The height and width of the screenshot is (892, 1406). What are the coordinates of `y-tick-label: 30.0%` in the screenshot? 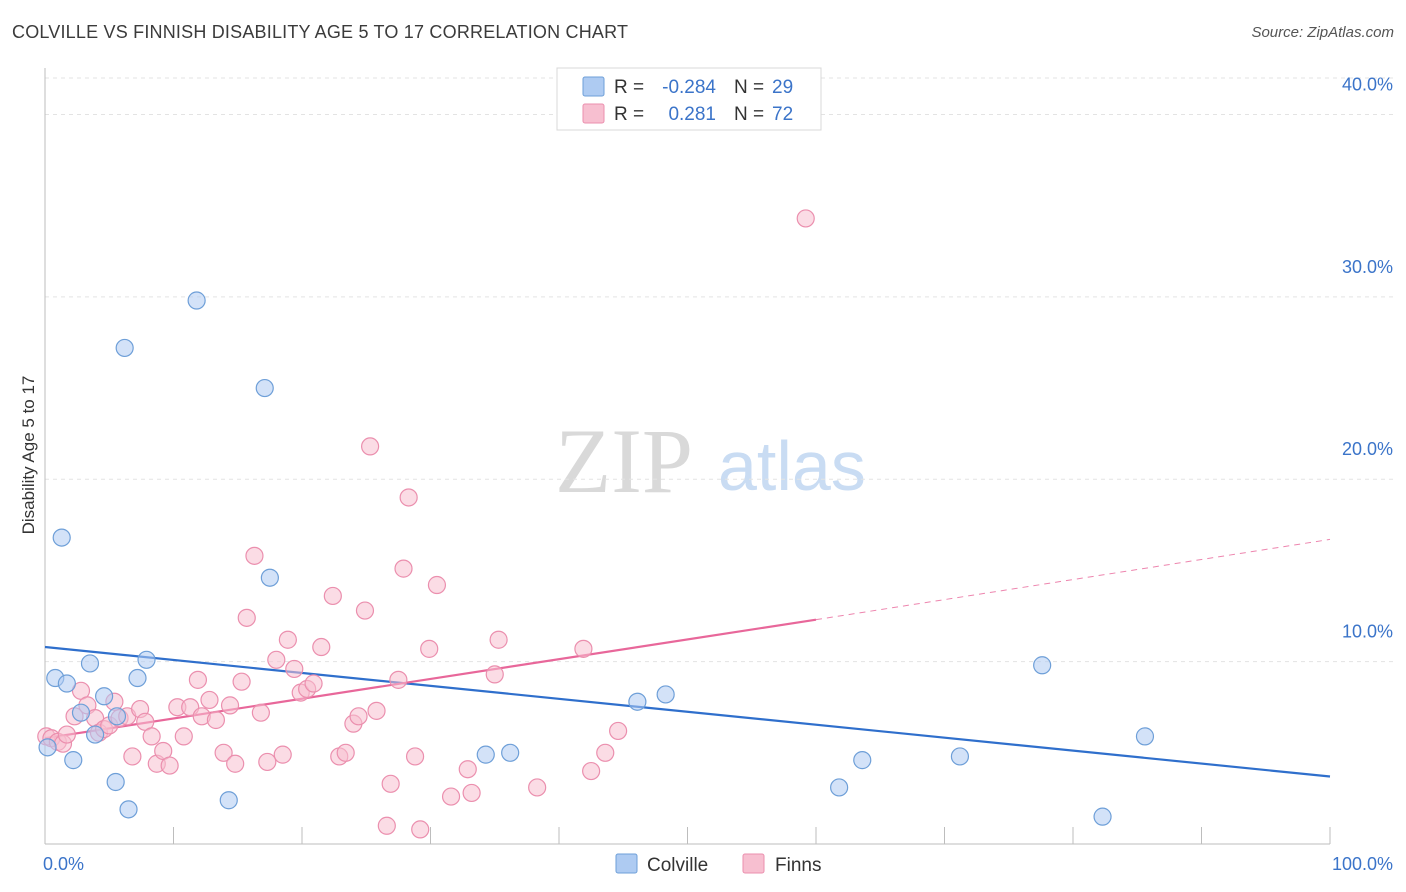 It's located at (1367, 267).